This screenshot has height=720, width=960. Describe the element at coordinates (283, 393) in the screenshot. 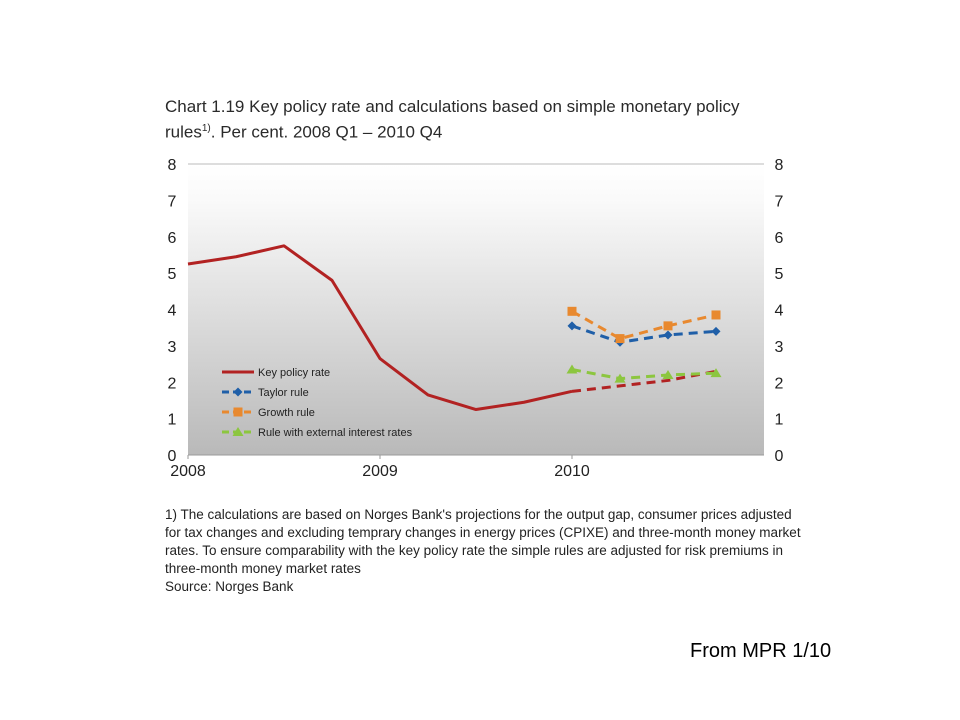

I see `legend-label: Taylor rule` at that location.